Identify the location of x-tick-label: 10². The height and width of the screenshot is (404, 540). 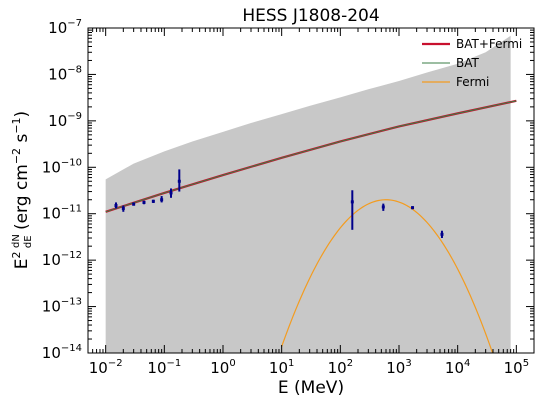
(340, 367).